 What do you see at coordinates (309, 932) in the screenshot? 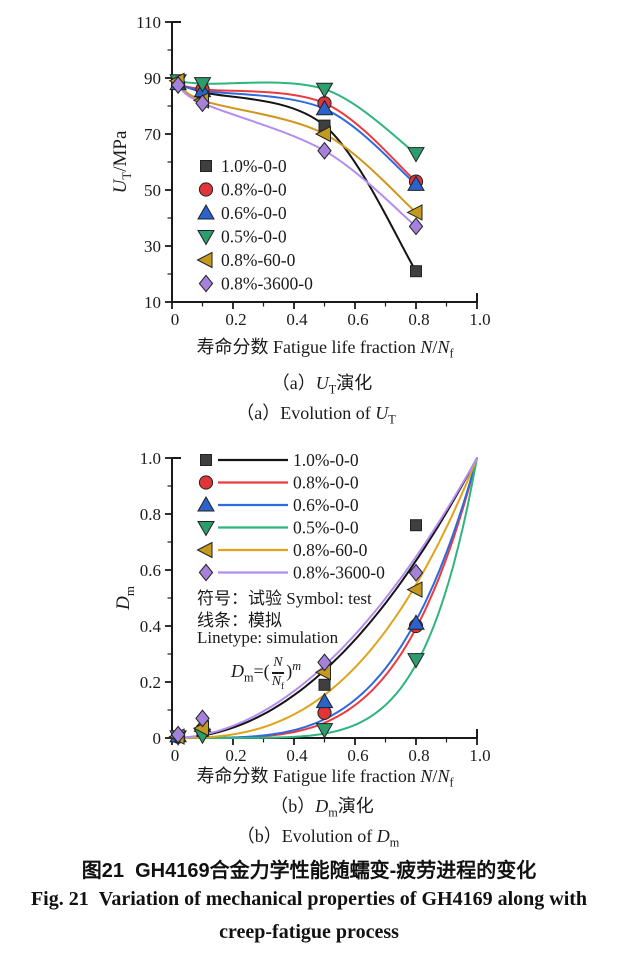
I see `figure-title-english-line2: creep-fatigue process` at bounding box center [309, 932].